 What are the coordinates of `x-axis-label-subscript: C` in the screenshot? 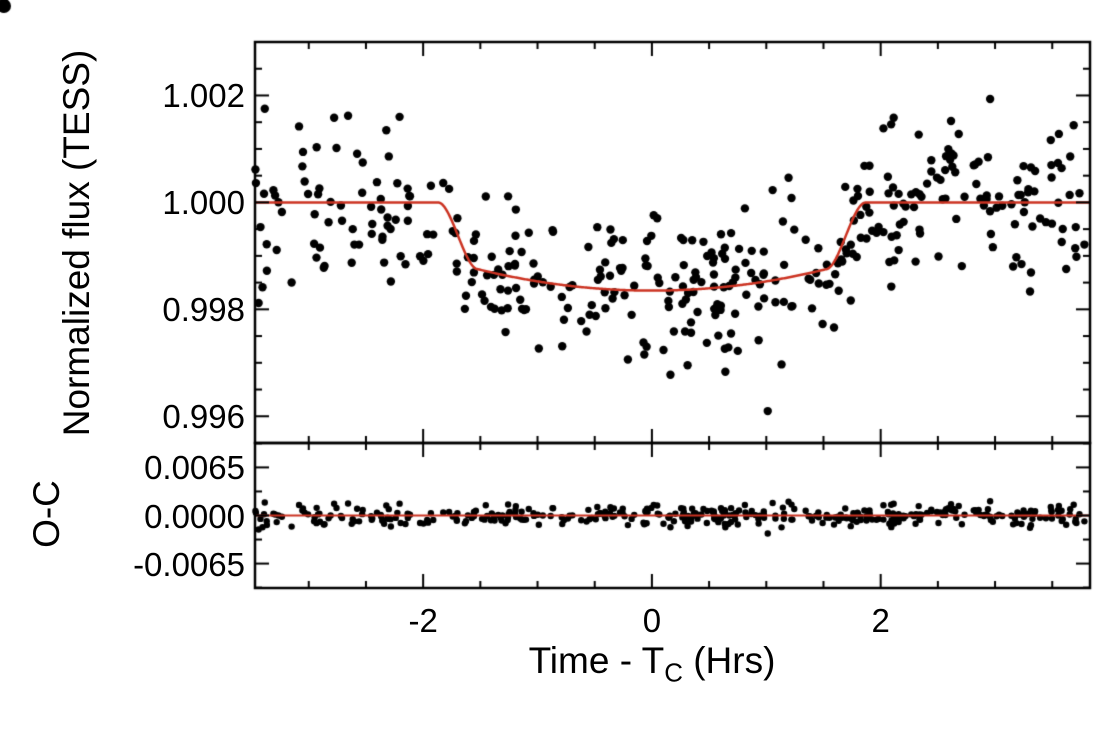 It's located at (673, 673).